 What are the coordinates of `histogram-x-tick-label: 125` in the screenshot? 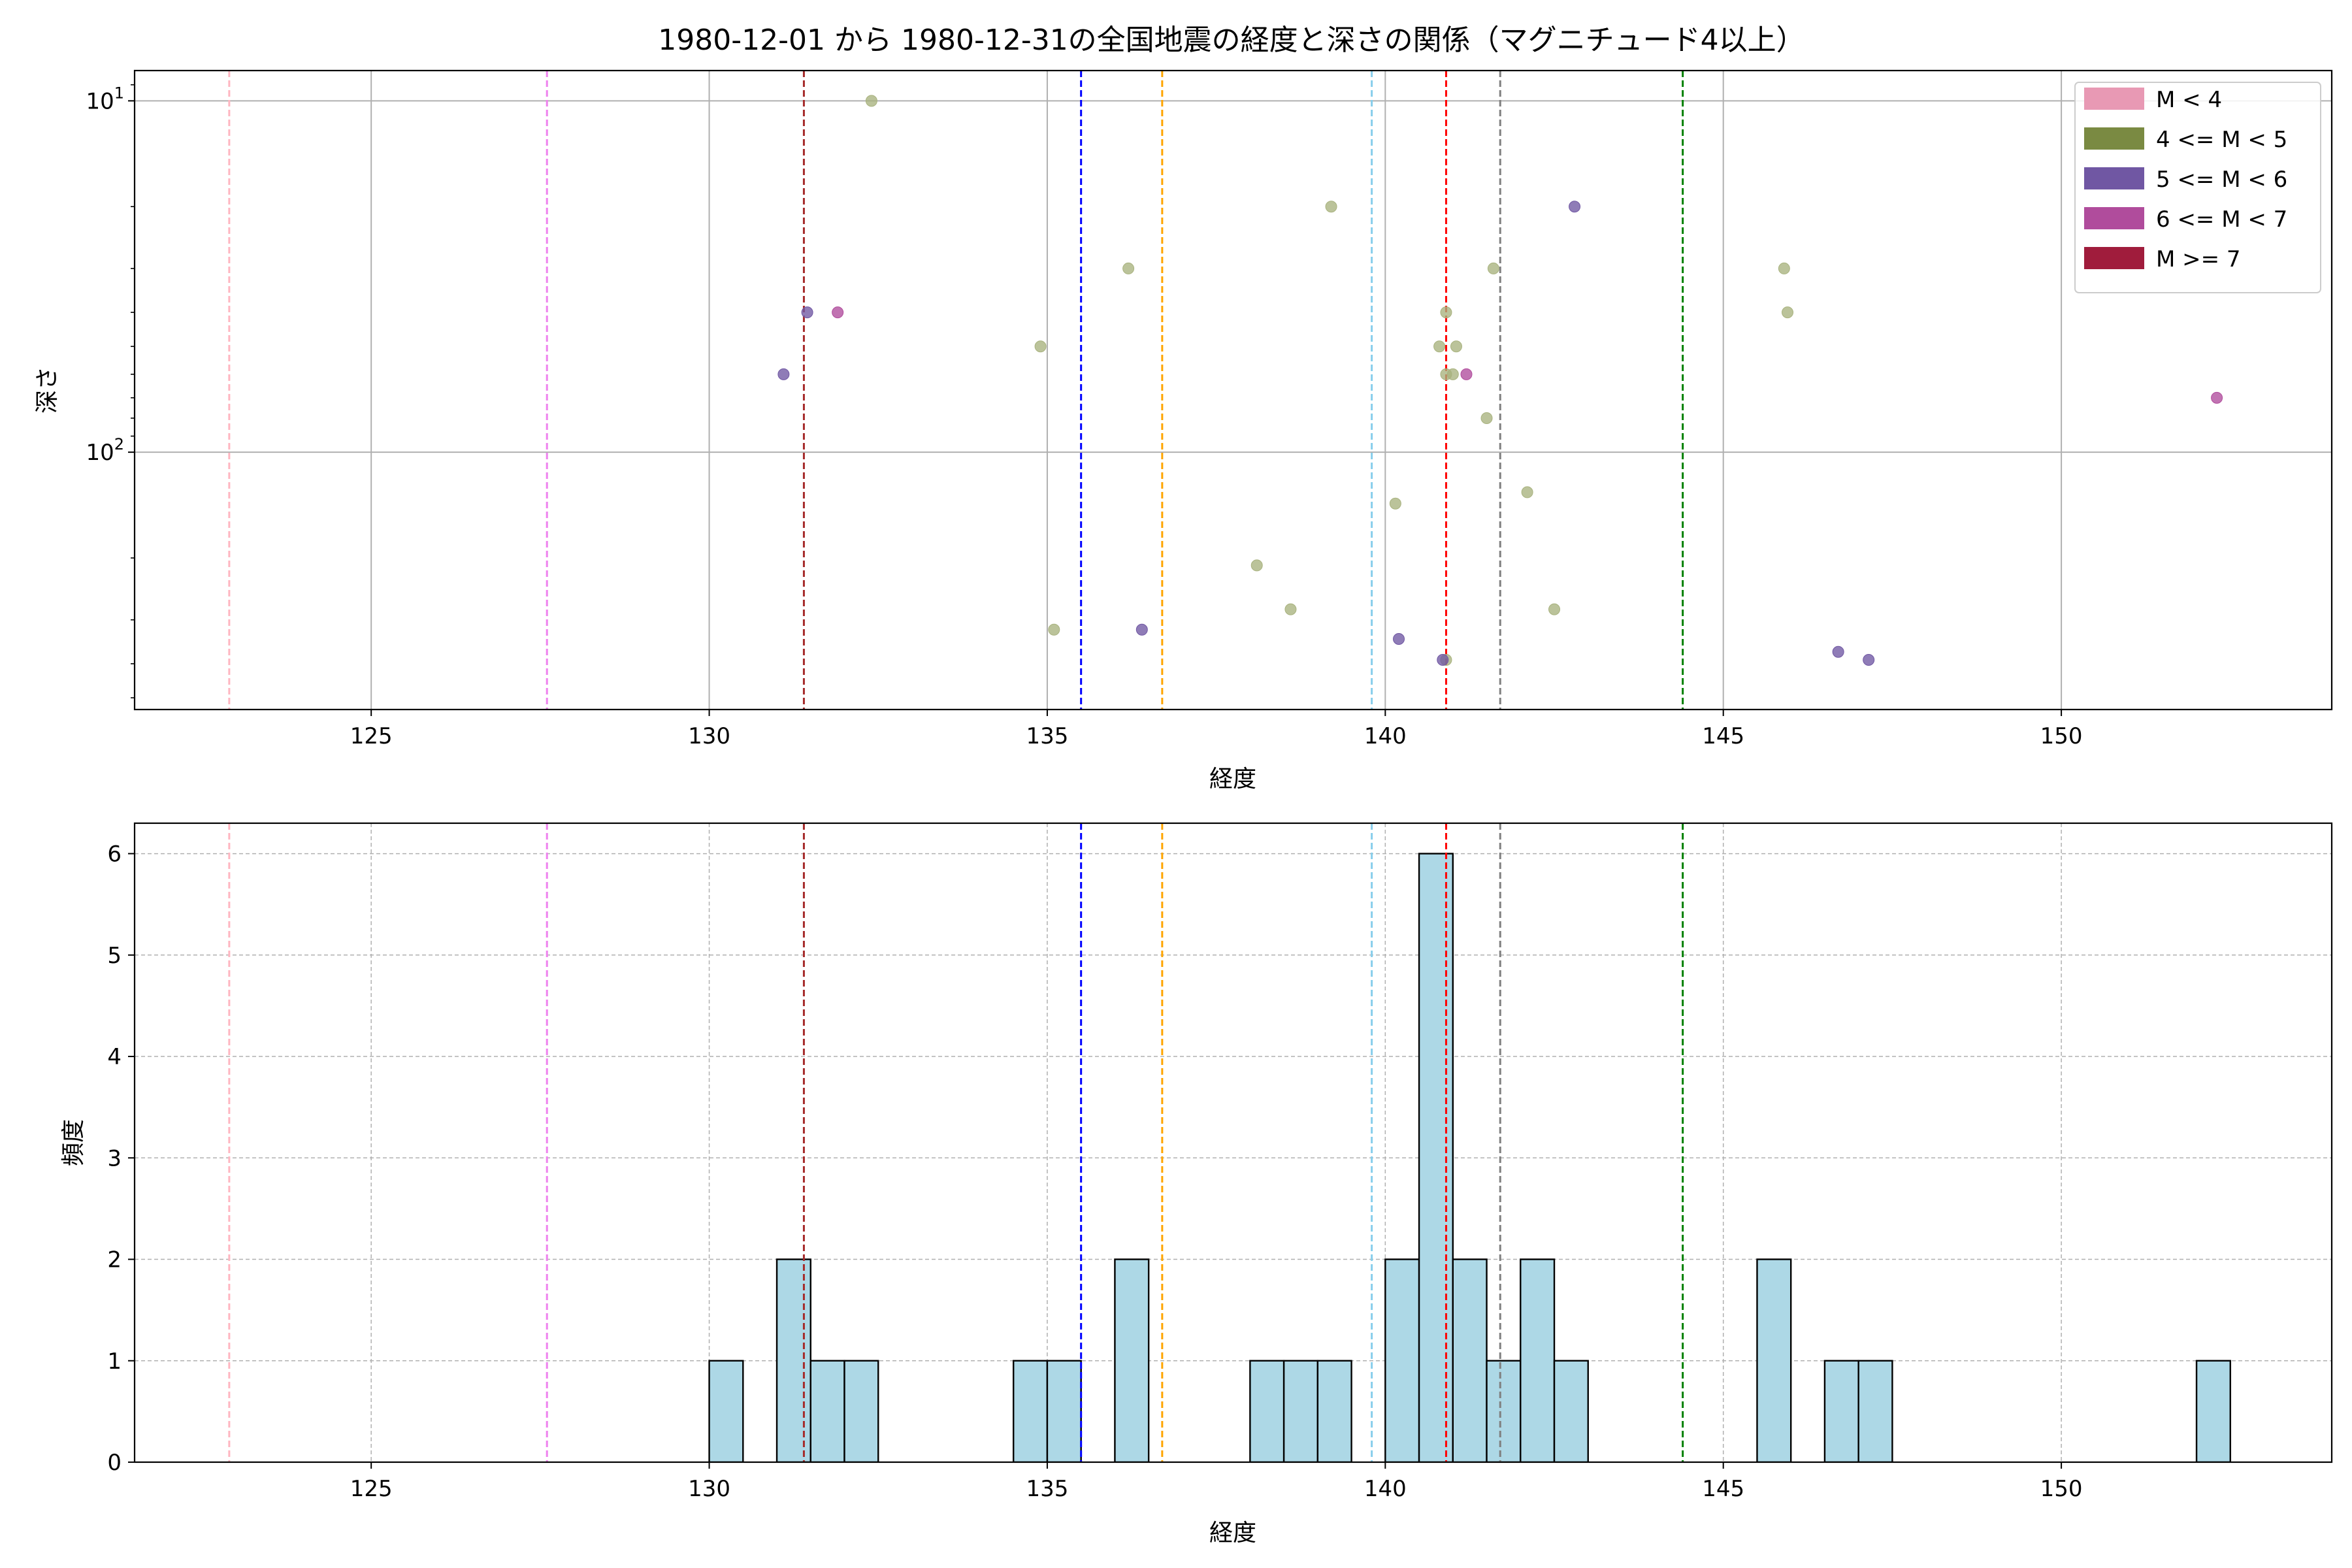 It's located at (371, 1489).